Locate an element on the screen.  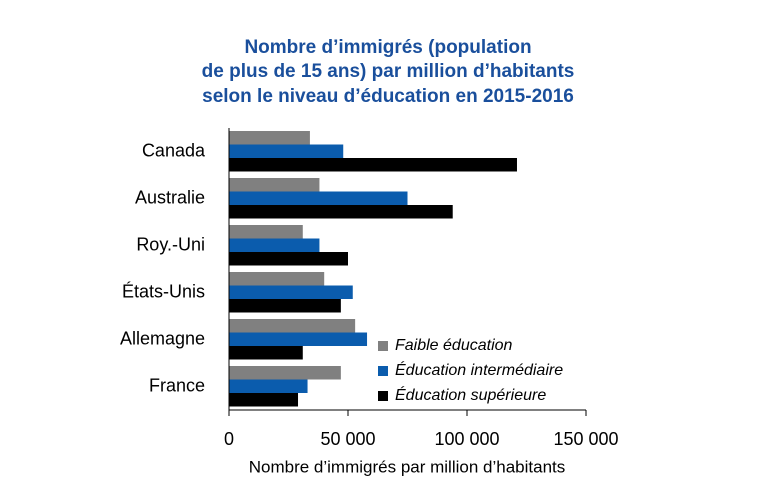
chart-title: Nombre d’immigrés (population is located at coordinates (387, 47).